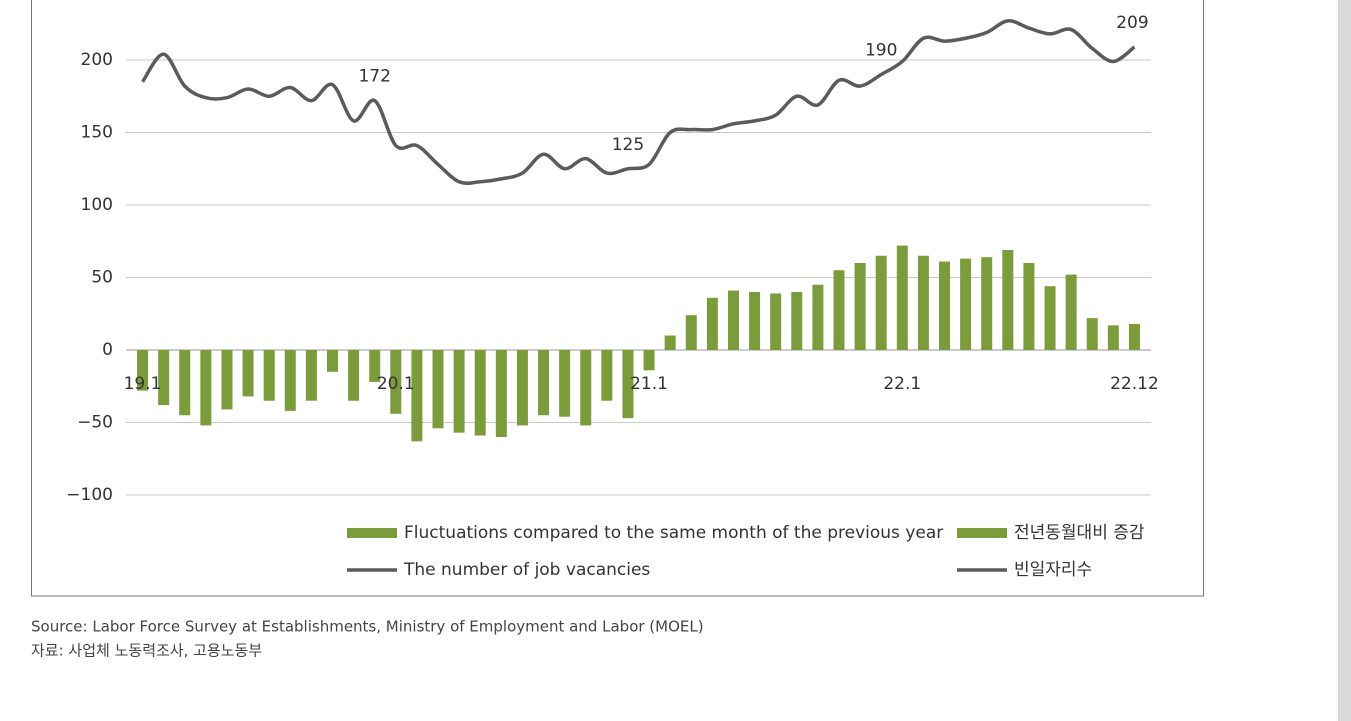 This screenshot has height=721, width=1351. What do you see at coordinates (649, 384) in the screenshot?
I see `x-tick-label: 21.1` at bounding box center [649, 384].